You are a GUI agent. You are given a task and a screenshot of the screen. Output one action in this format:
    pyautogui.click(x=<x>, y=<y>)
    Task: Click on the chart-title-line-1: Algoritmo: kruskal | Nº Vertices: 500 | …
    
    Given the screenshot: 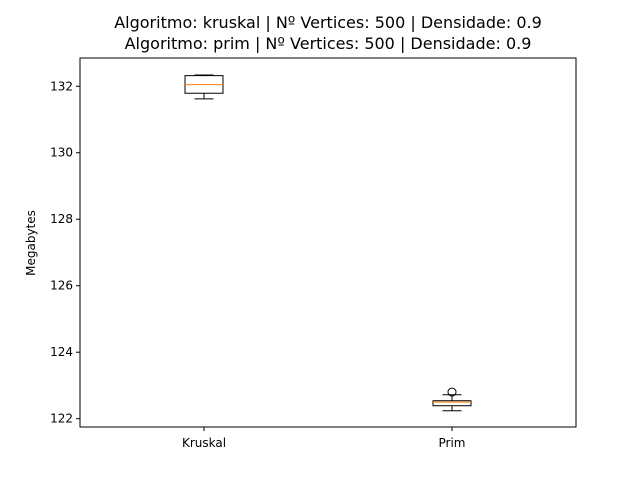 What is the action you would take?
    pyautogui.click(x=328, y=22)
    